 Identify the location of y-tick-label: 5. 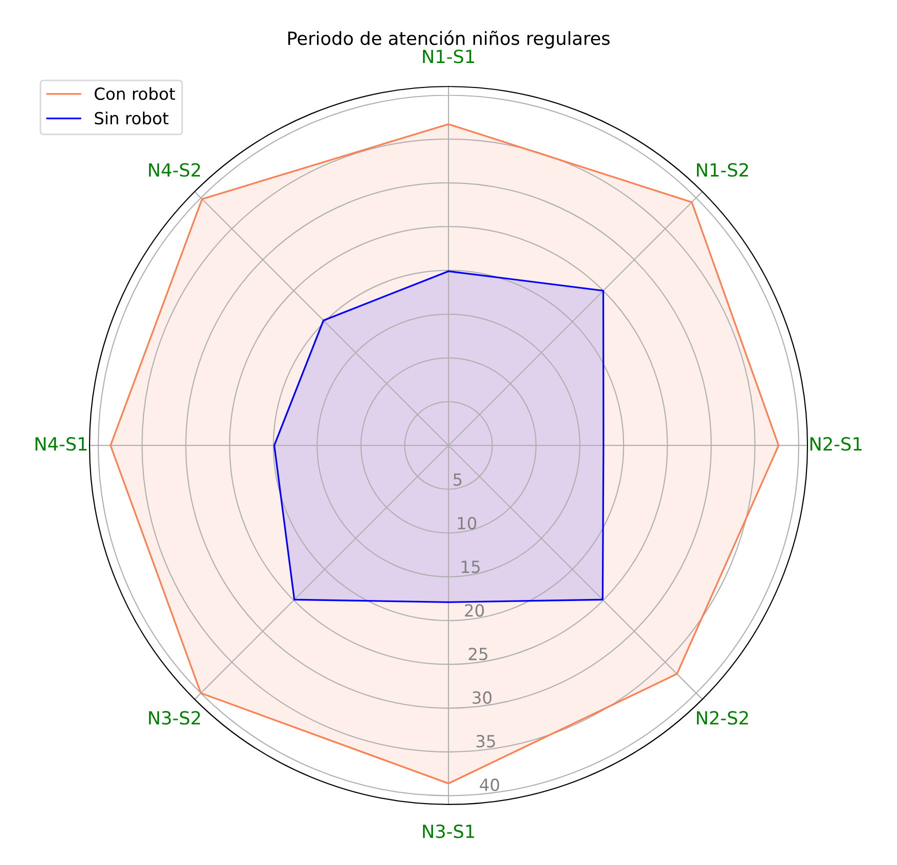
(458, 479).